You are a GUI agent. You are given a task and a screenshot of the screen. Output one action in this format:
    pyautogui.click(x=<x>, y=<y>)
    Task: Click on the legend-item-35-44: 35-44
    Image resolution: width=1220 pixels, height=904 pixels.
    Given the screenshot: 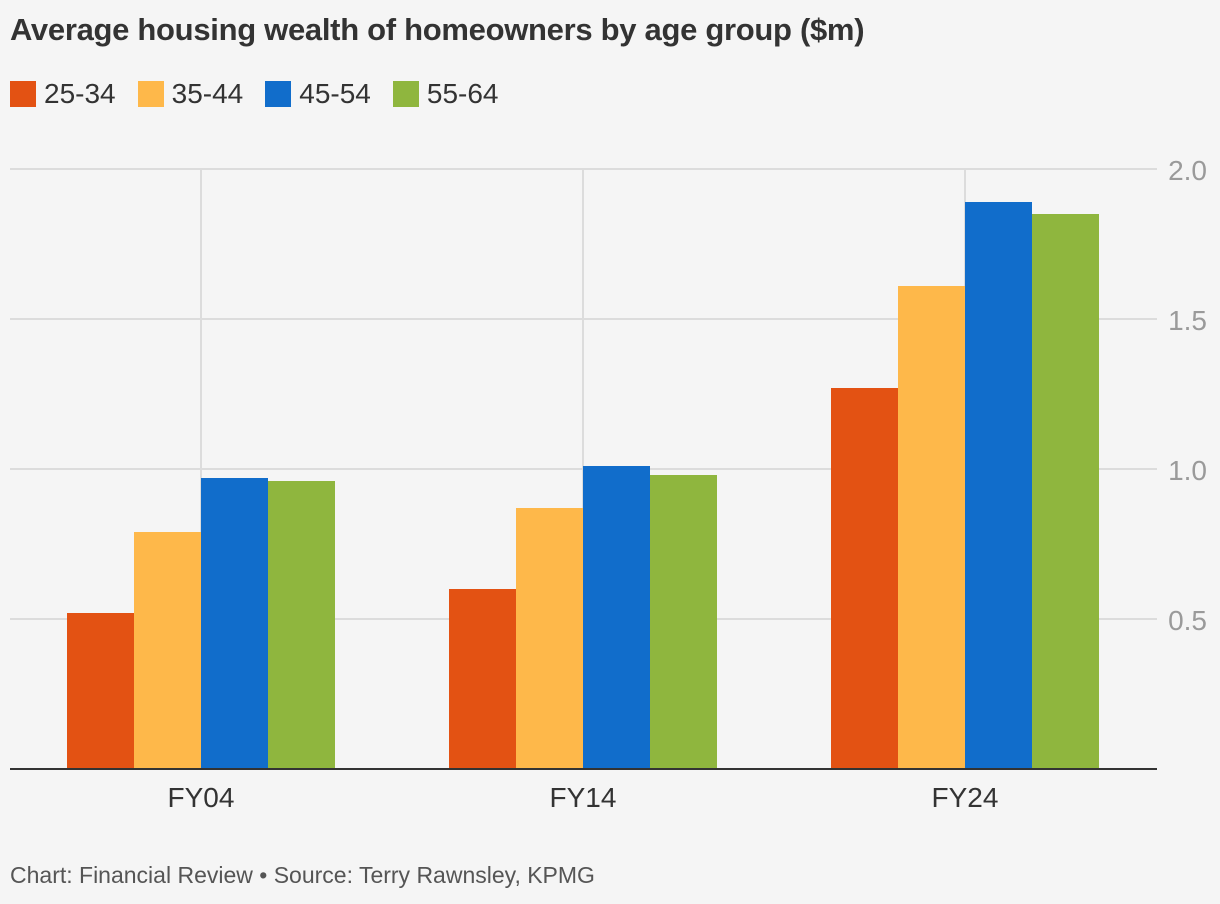 What is the action you would take?
    pyautogui.click(x=190, y=94)
    